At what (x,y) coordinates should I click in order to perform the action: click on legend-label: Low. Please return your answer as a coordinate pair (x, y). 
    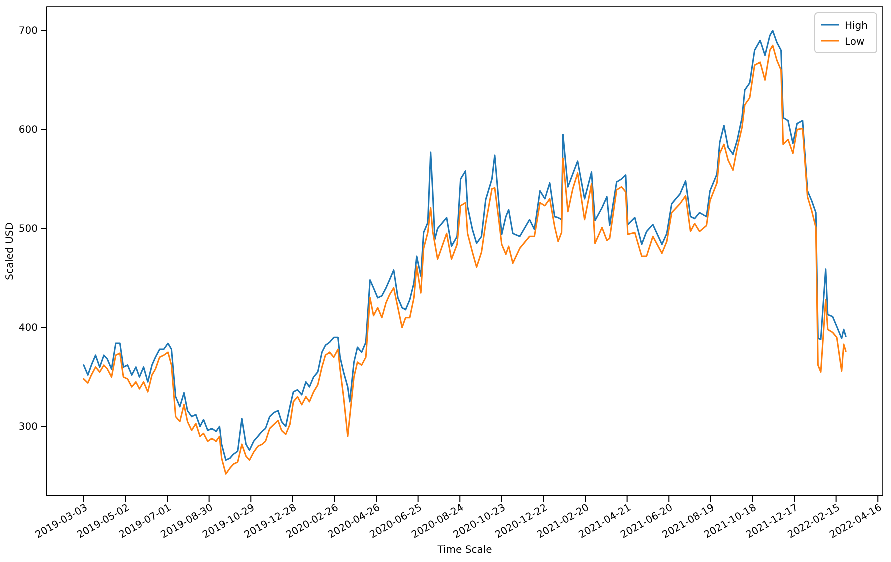
    Looking at the image, I should click on (855, 42).